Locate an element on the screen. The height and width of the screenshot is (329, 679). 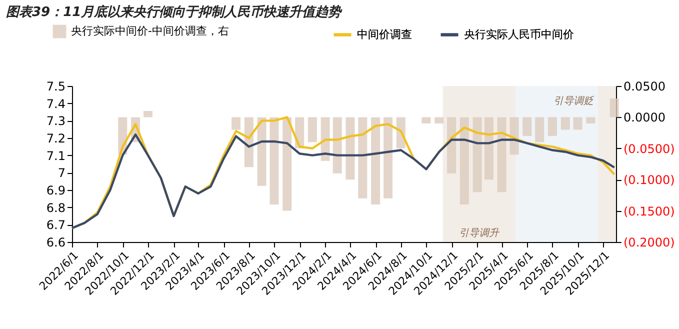
y-tick-label: 6.6 is located at coordinates (56, 243).